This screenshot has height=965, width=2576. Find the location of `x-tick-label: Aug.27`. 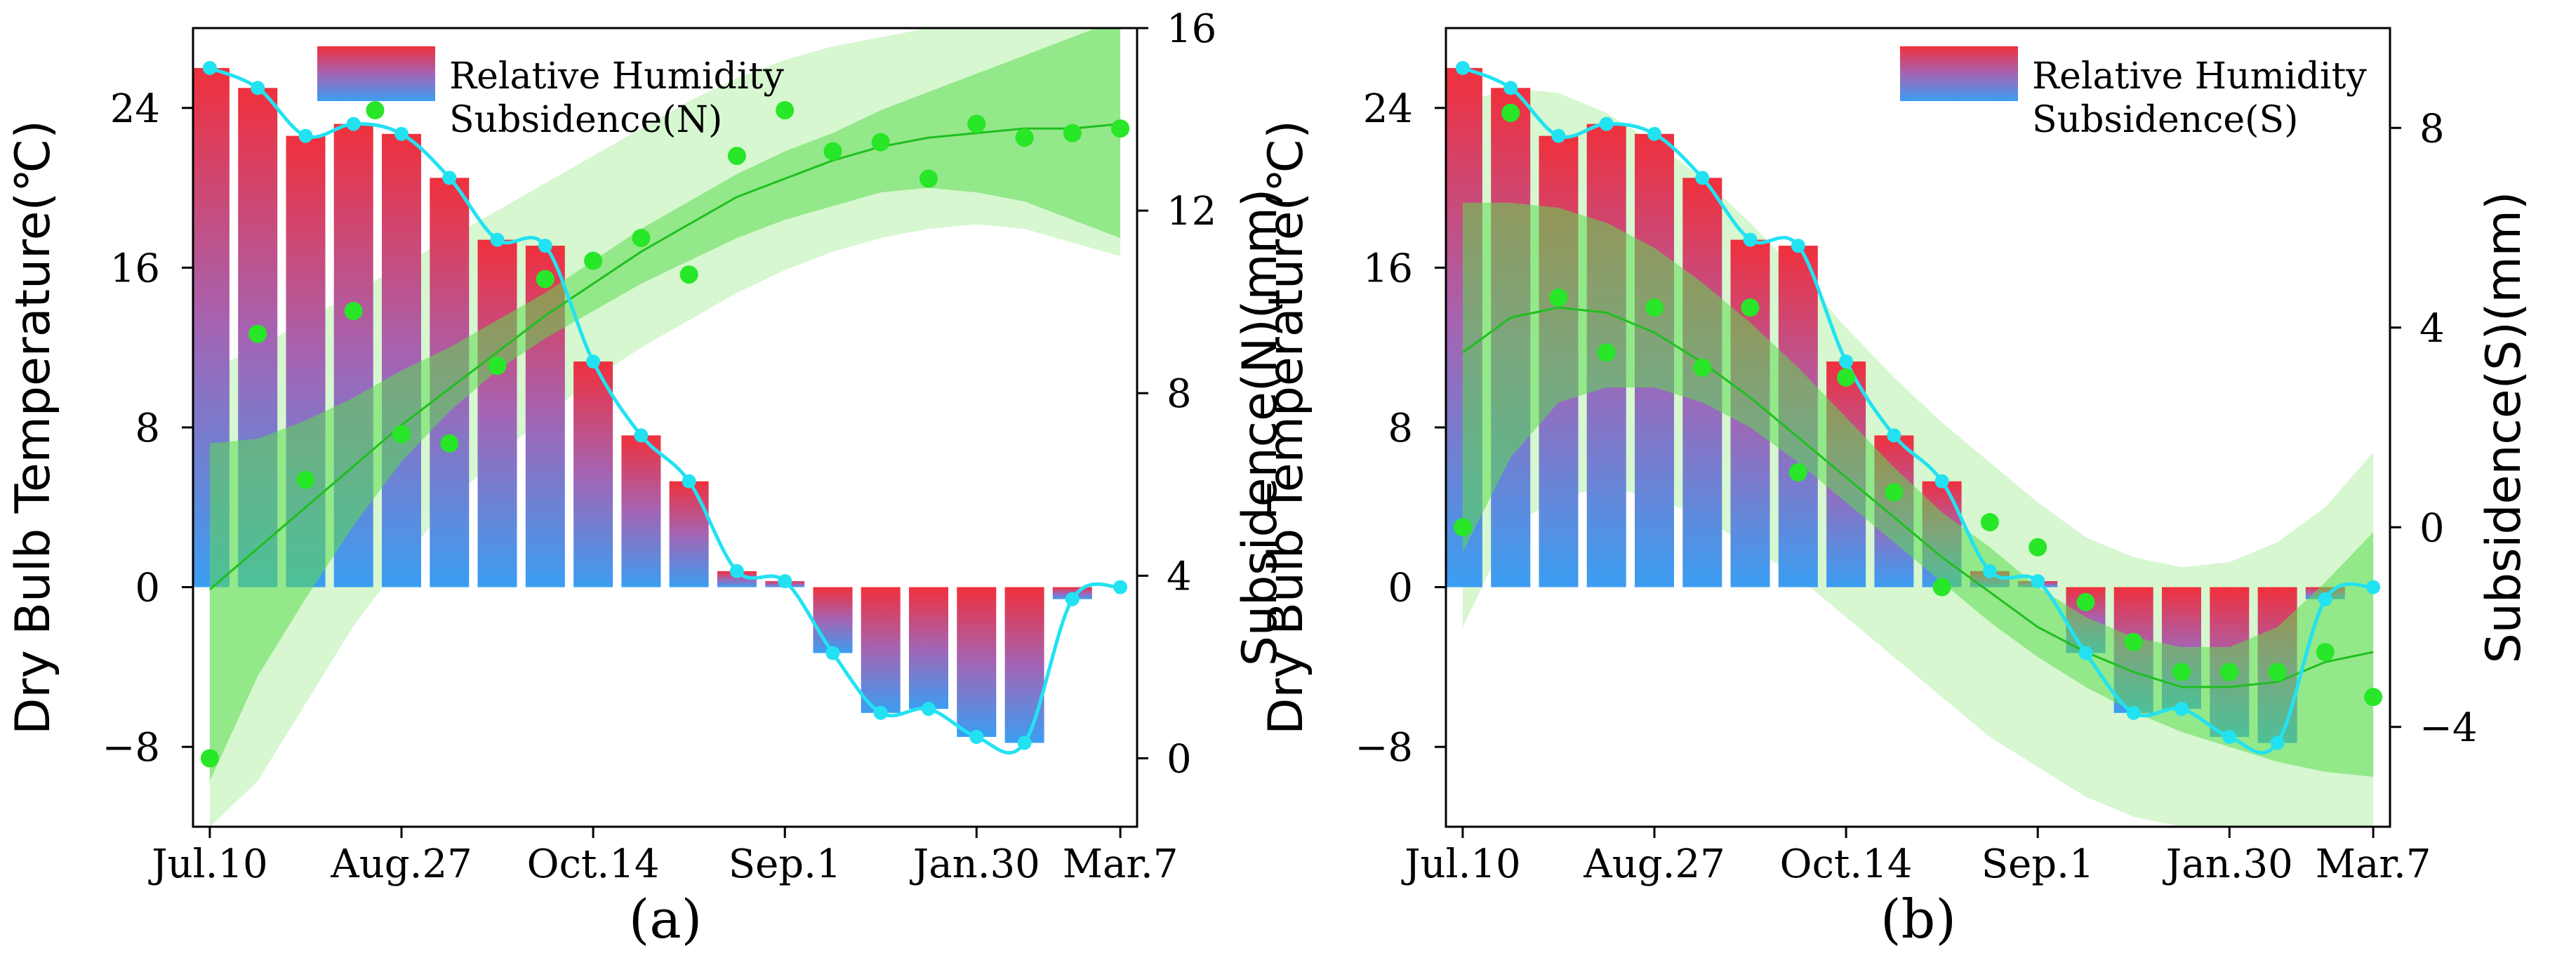

x-tick-label: Aug.27 is located at coordinates (401, 864).